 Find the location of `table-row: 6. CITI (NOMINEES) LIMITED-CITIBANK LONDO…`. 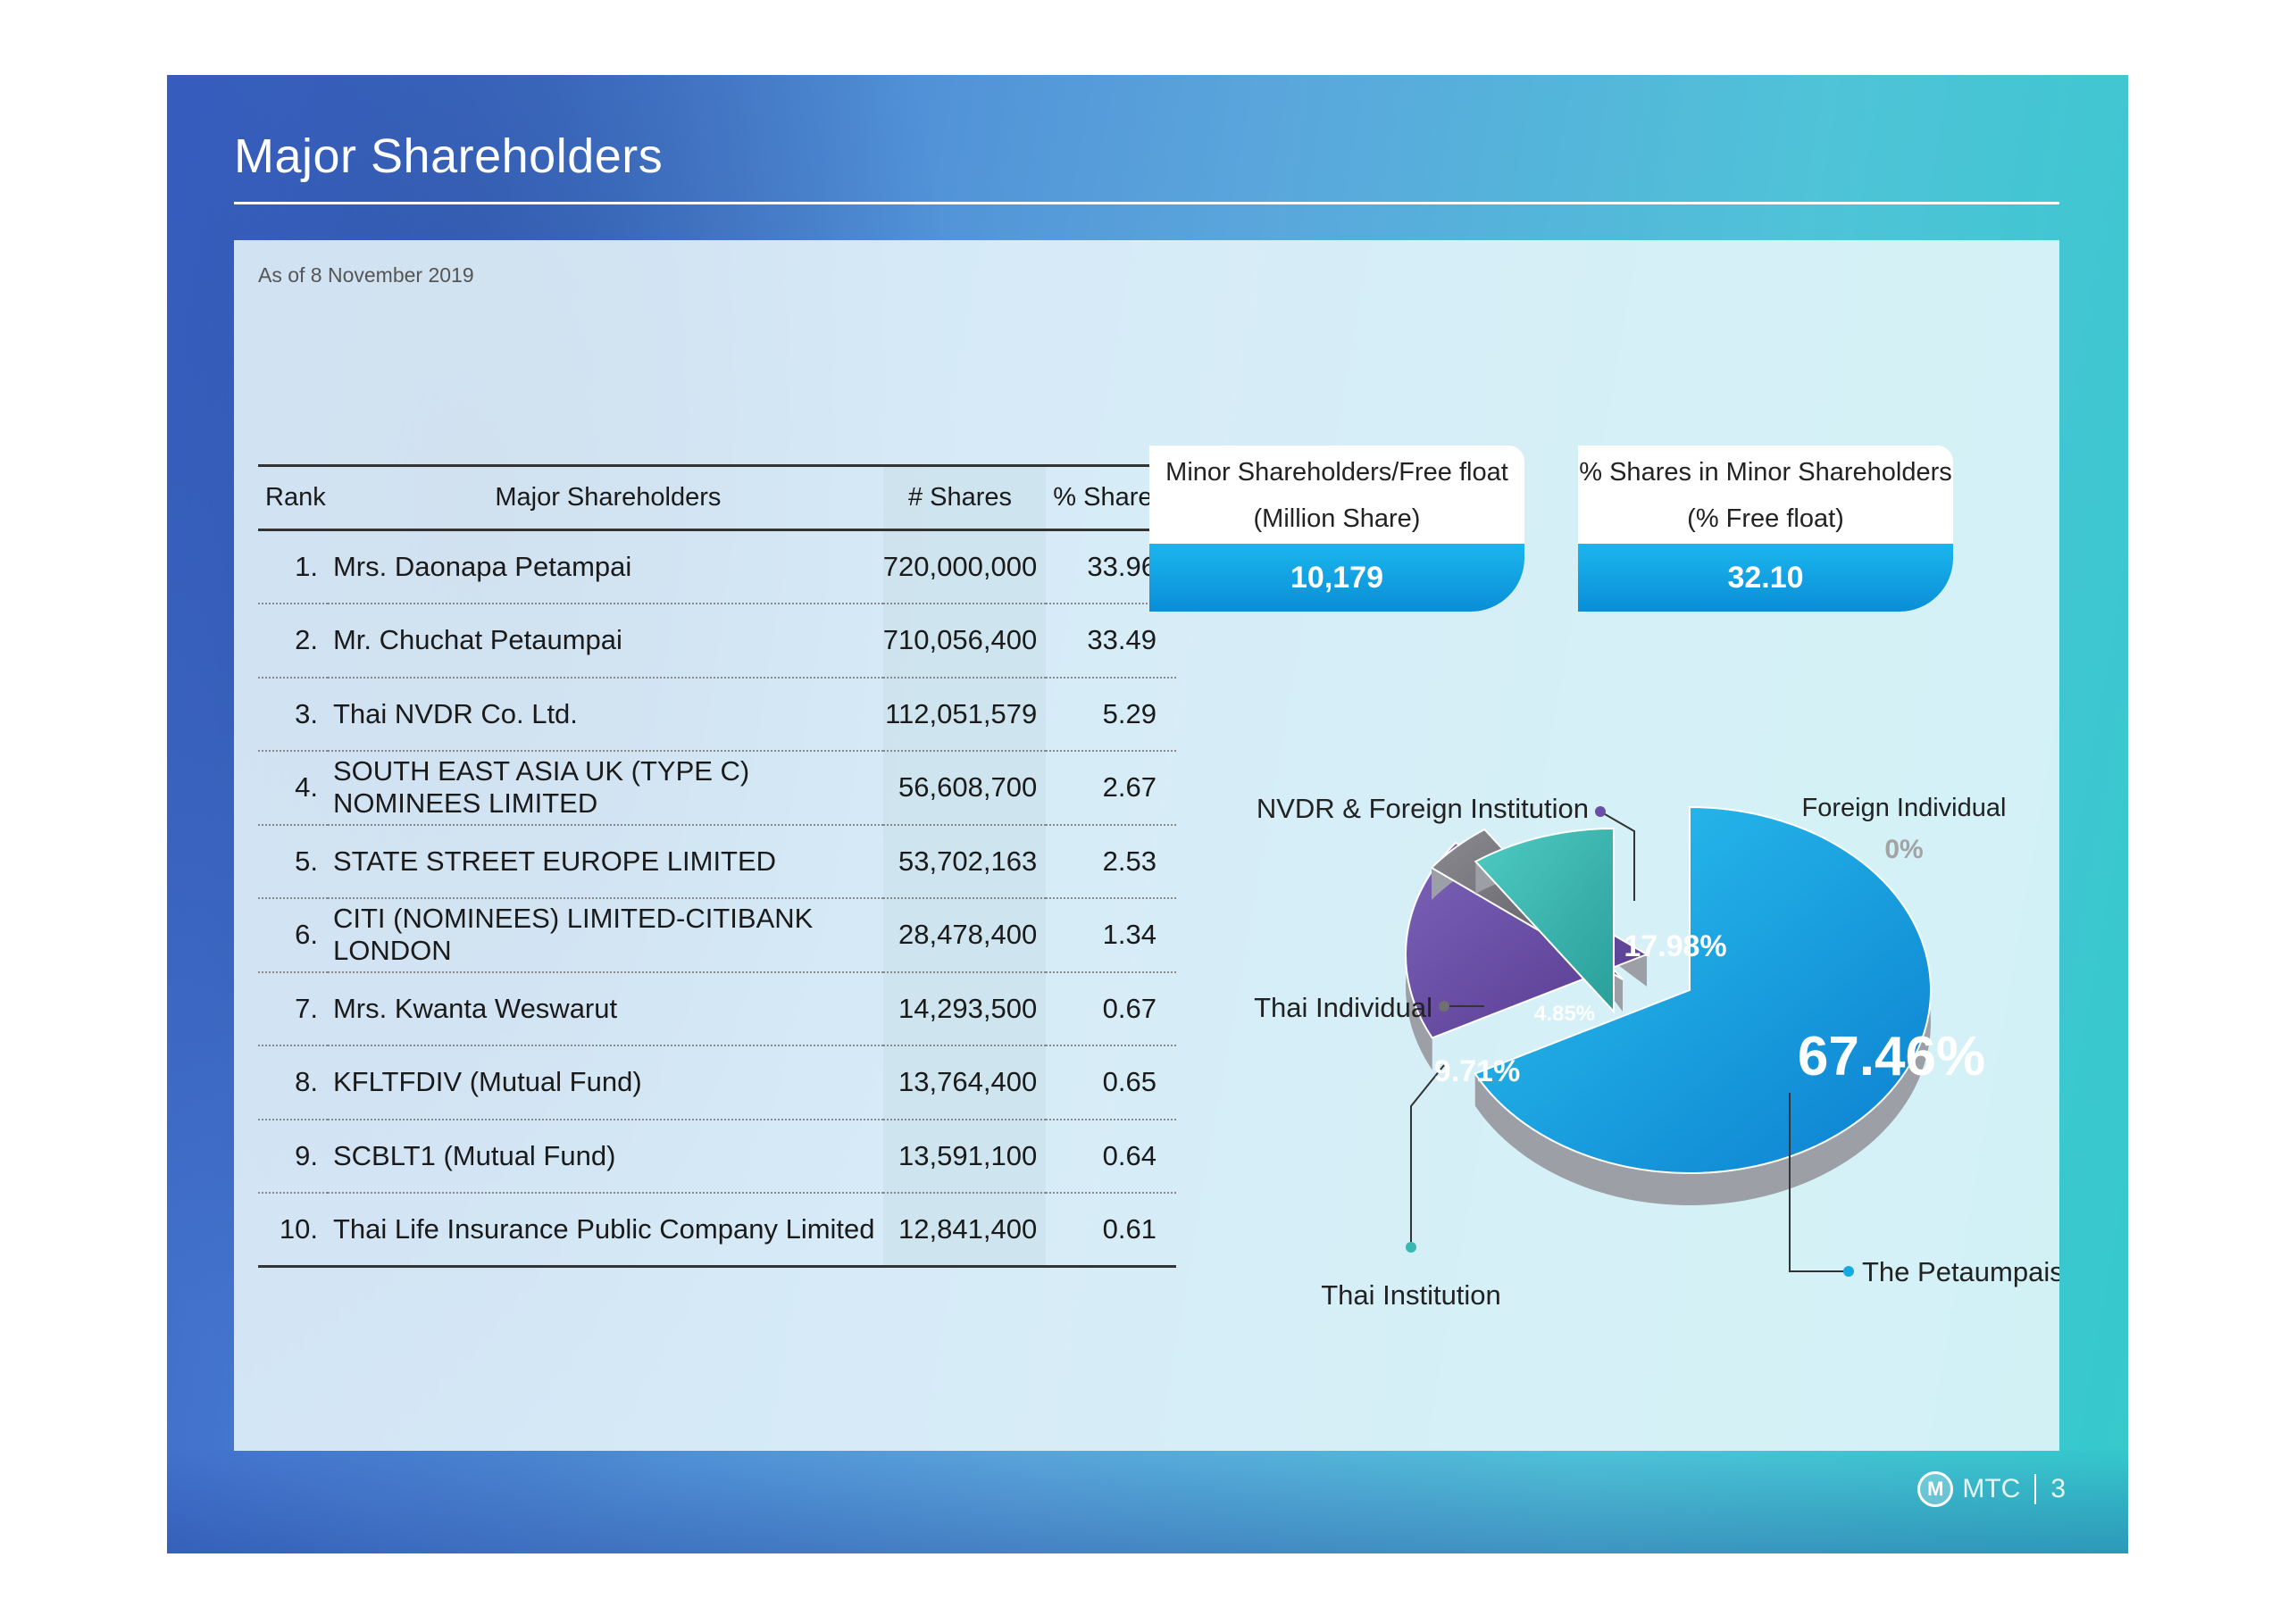

table-row: 6. CITI (NOMINEES) LIMITED-CITIBANK LONDO… is located at coordinates (717, 935).